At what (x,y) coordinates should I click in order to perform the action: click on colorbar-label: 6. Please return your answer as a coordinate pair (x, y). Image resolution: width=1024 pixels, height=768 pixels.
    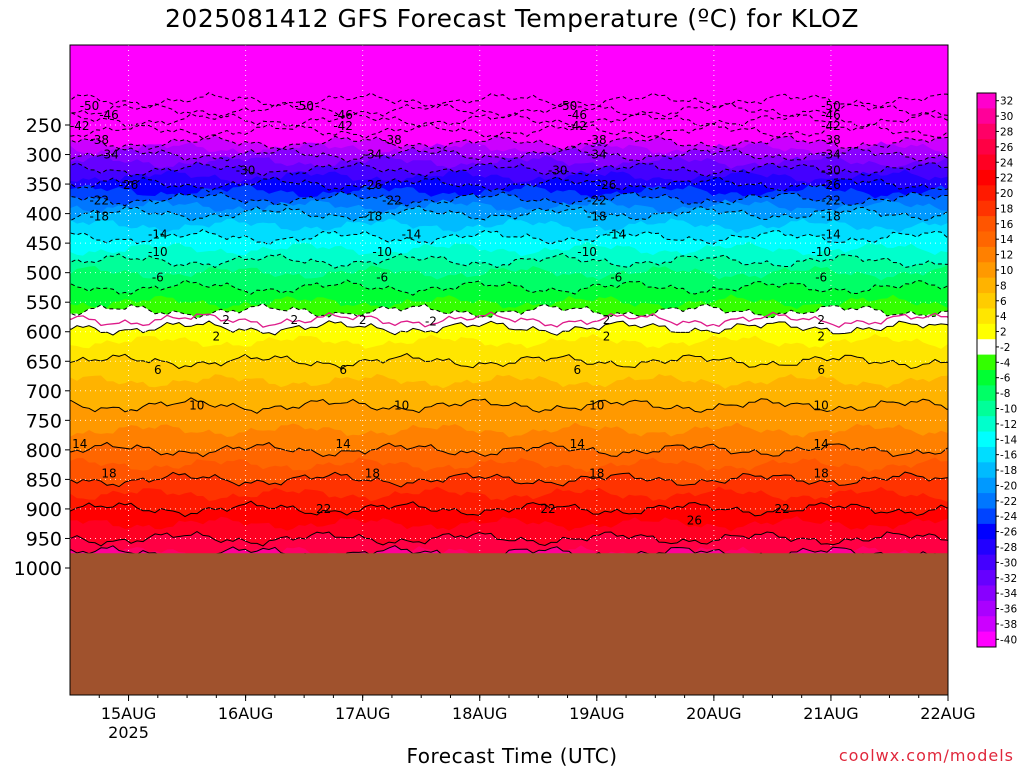
    Looking at the image, I should click on (1003, 302).